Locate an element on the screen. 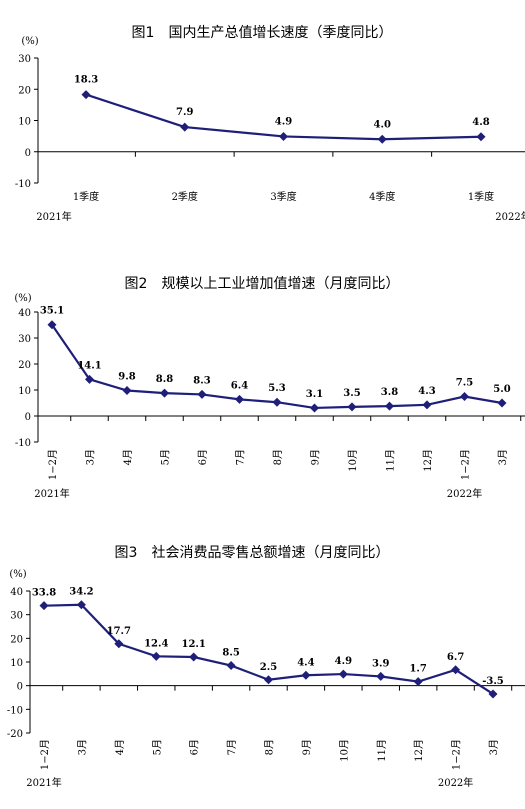 The image size is (525, 809). x-category-label: 4季度 is located at coordinates (382, 196).